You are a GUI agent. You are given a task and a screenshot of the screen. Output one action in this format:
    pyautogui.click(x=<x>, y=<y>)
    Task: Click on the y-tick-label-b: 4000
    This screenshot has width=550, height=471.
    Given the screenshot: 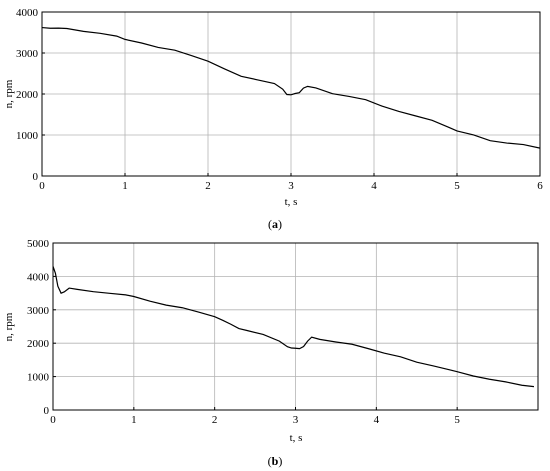 What is the action you would take?
    pyautogui.click(x=38, y=277)
    